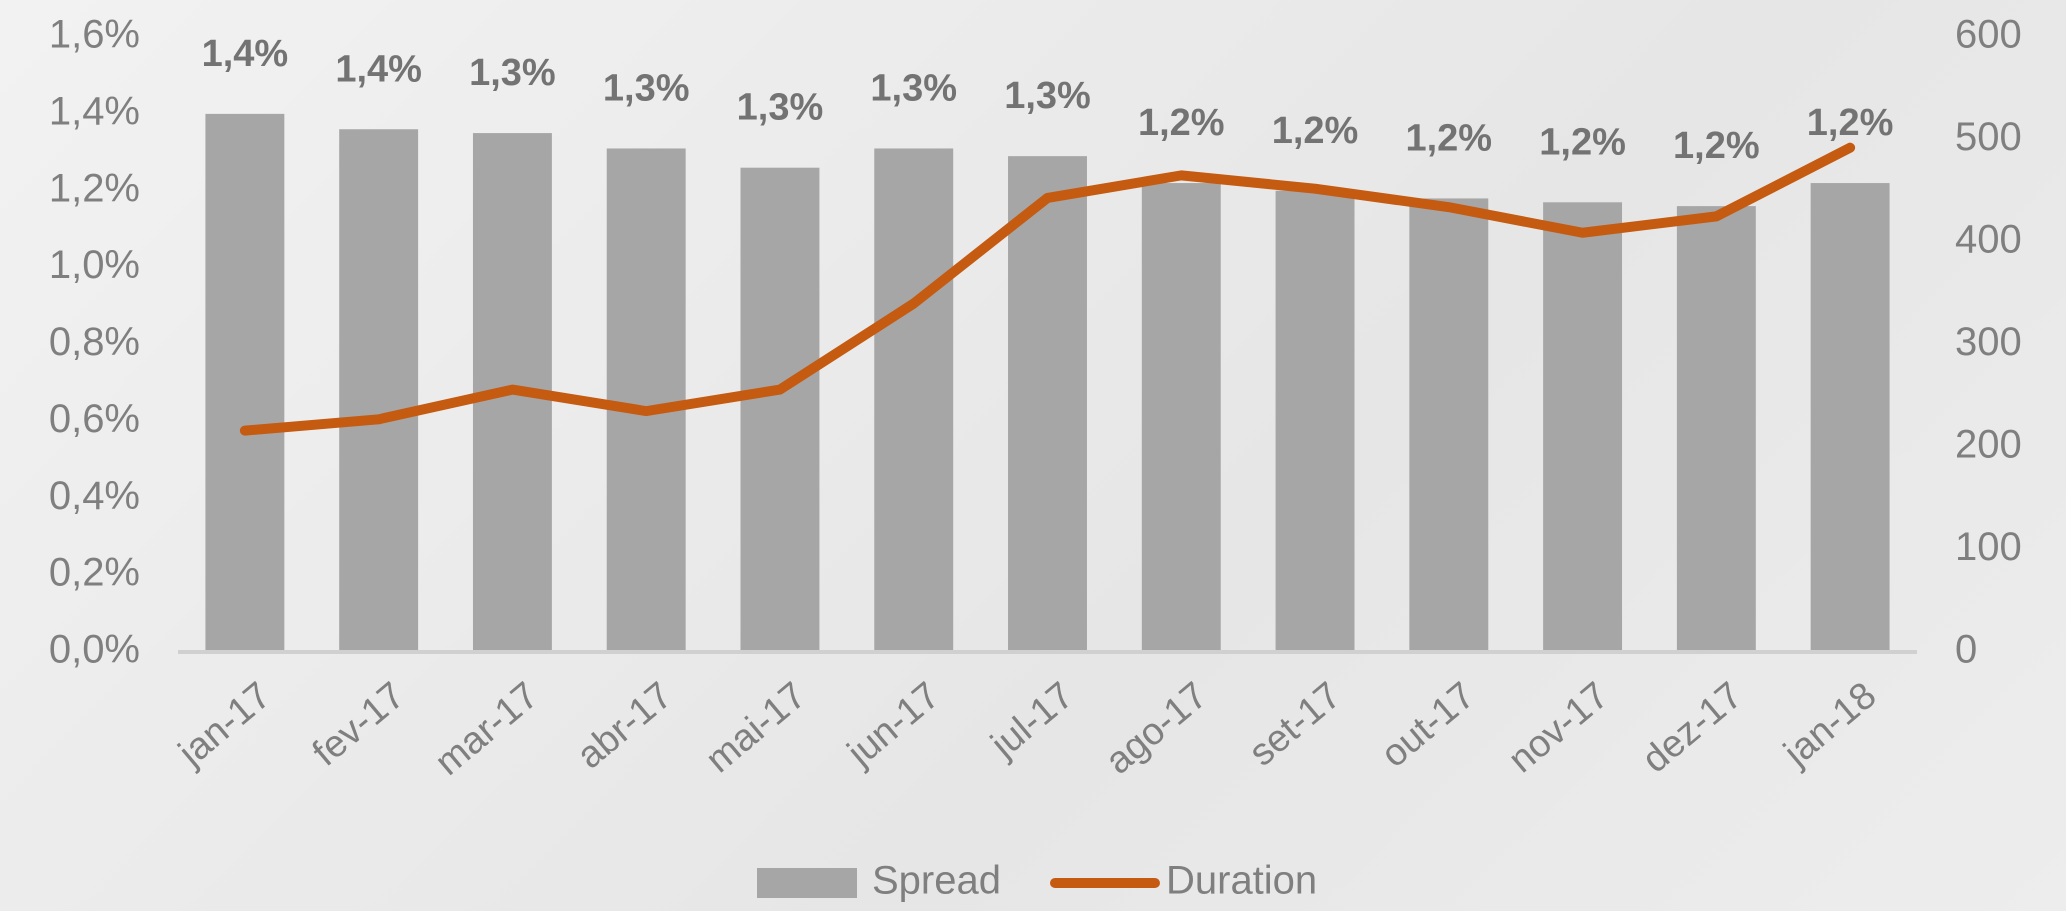  I want to click on y-tick-label: 0,8%, so click(94, 342).